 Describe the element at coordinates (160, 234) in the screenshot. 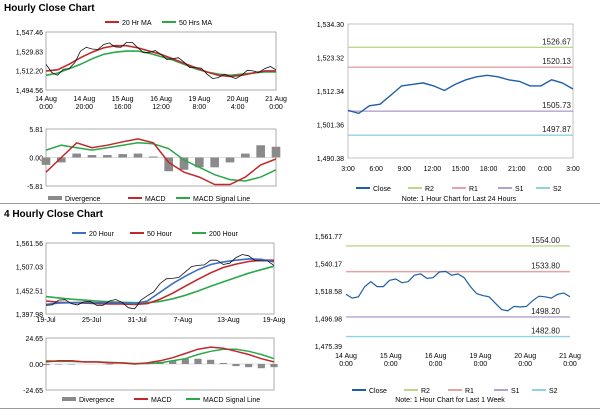

I see `four-hourly-legend-50-label: 50 Hour` at that location.